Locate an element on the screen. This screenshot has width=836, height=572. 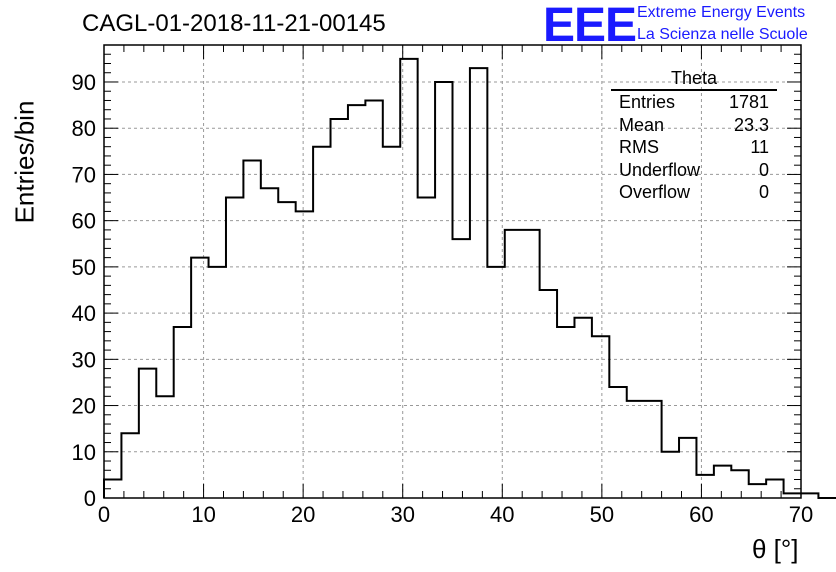
x-tick-label: 60 is located at coordinates (701, 514).